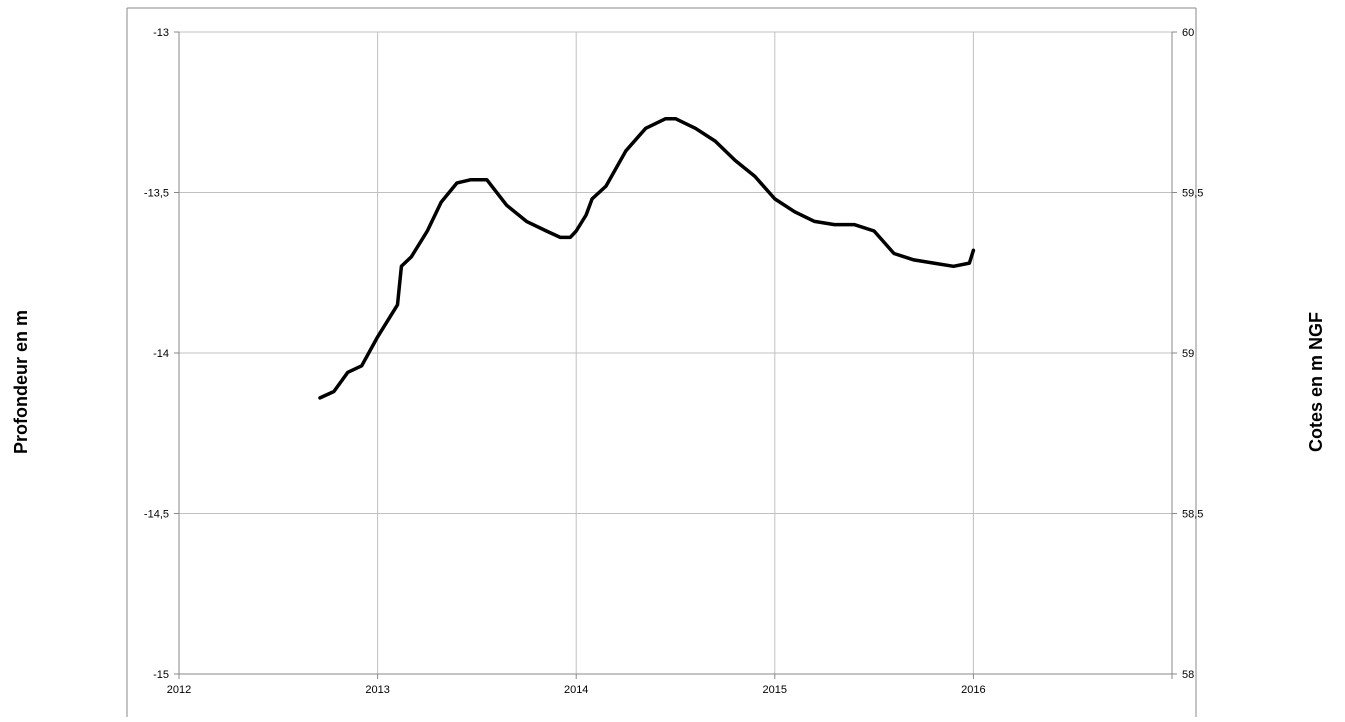 The image size is (1345, 722). What do you see at coordinates (161, 354) in the screenshot?
I see `y-left-tick-label: -14` at bounding box center [161, 354].